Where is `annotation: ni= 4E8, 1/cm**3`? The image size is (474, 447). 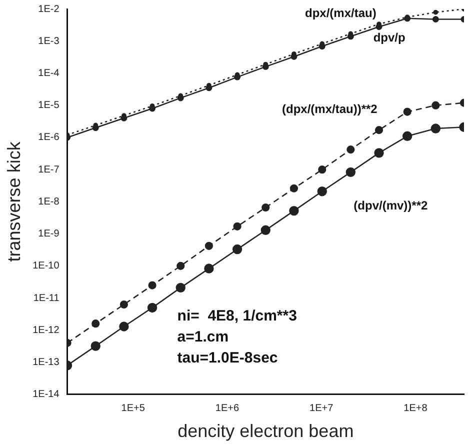
annotation: ni= 4E8, 1/cm**3 is located at coordinates (237, 316).